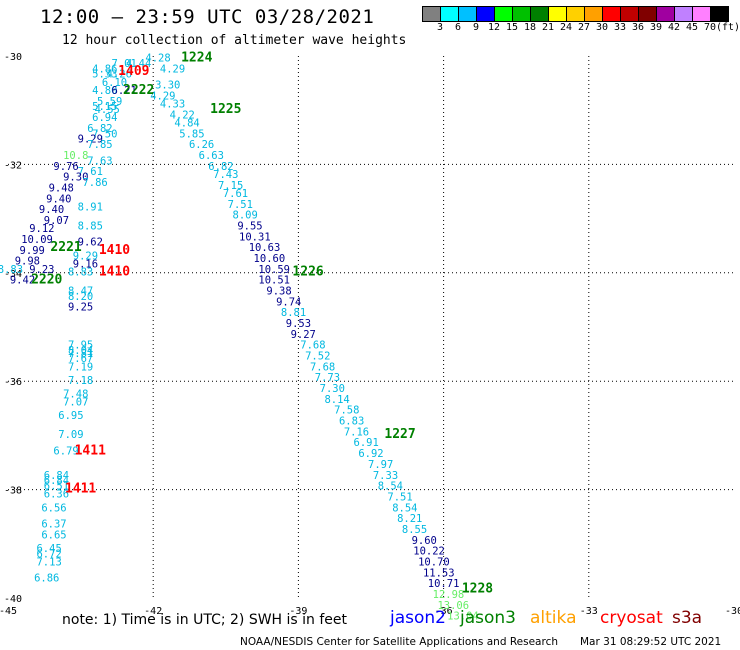  Describe the element at coordinates (13, 274) in the screenshot. I see `y-tick-label: -34` at that location.